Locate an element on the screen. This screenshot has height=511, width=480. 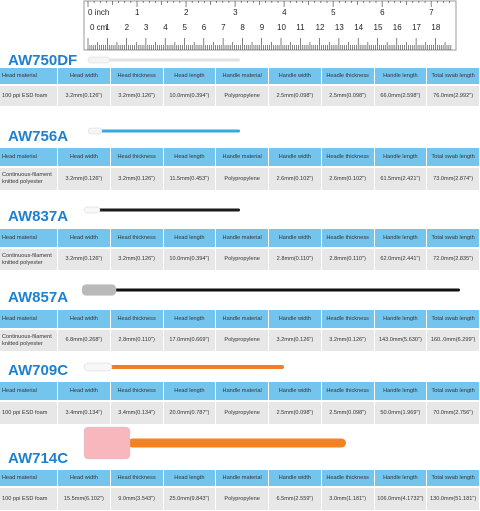
inch-label: 2 is located at coordinates (186, 12).